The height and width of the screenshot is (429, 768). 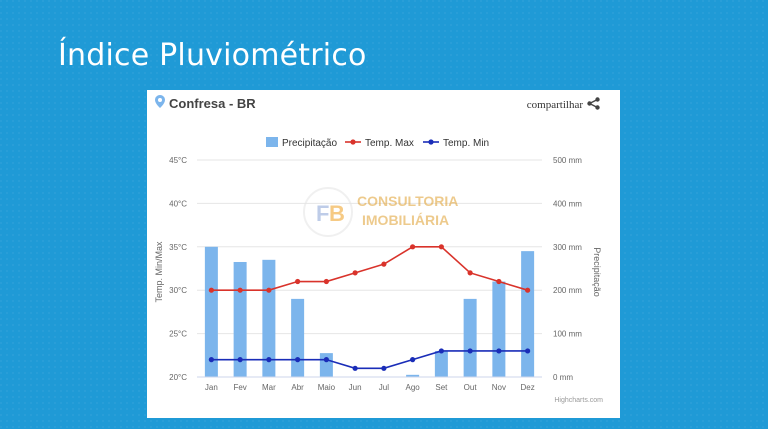 What do you see at coordinates (178, 334) in the screenshot?
I see `y-left-tick-label: 25°C` at bounding box center [178, 334].